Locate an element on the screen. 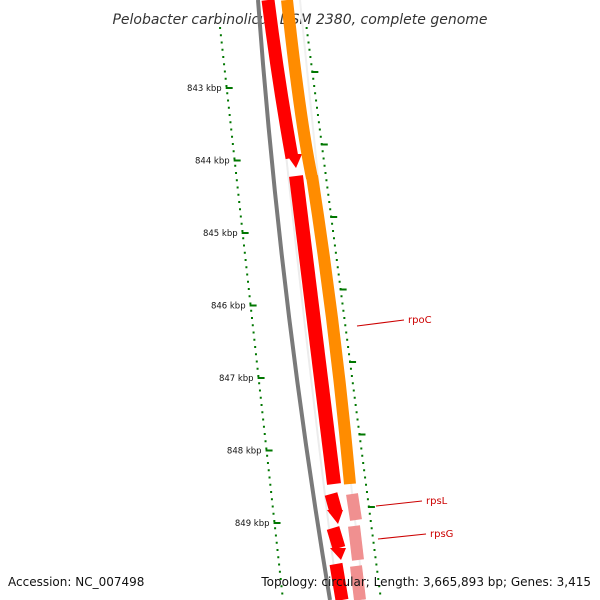 The height and width of the screenshot is (600, 600). tick-label: 848 kbp is located at coordinates (244, 452).